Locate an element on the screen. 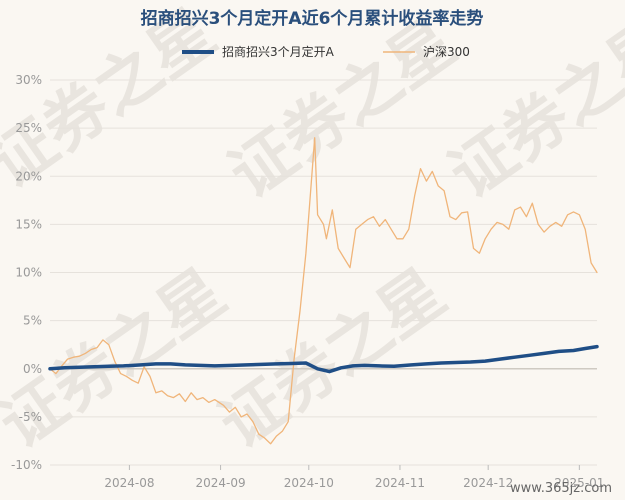 The width and height of the screenshot is (625, 500). x-tick-label: 2024-12 is located at coordinates (488, 483).